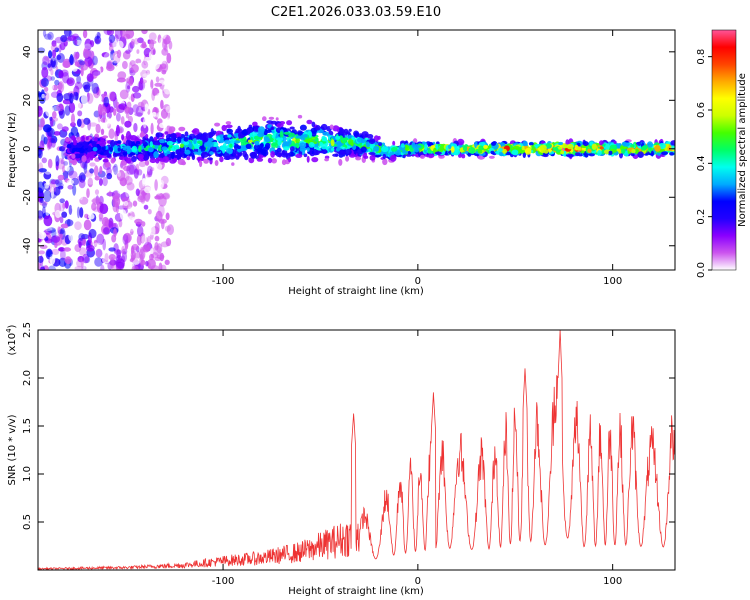  What do you see at coordinates (27, 330) in the screenshot?
I see `snr-ytick-label: 2.5` at bounding box center [27, 330].